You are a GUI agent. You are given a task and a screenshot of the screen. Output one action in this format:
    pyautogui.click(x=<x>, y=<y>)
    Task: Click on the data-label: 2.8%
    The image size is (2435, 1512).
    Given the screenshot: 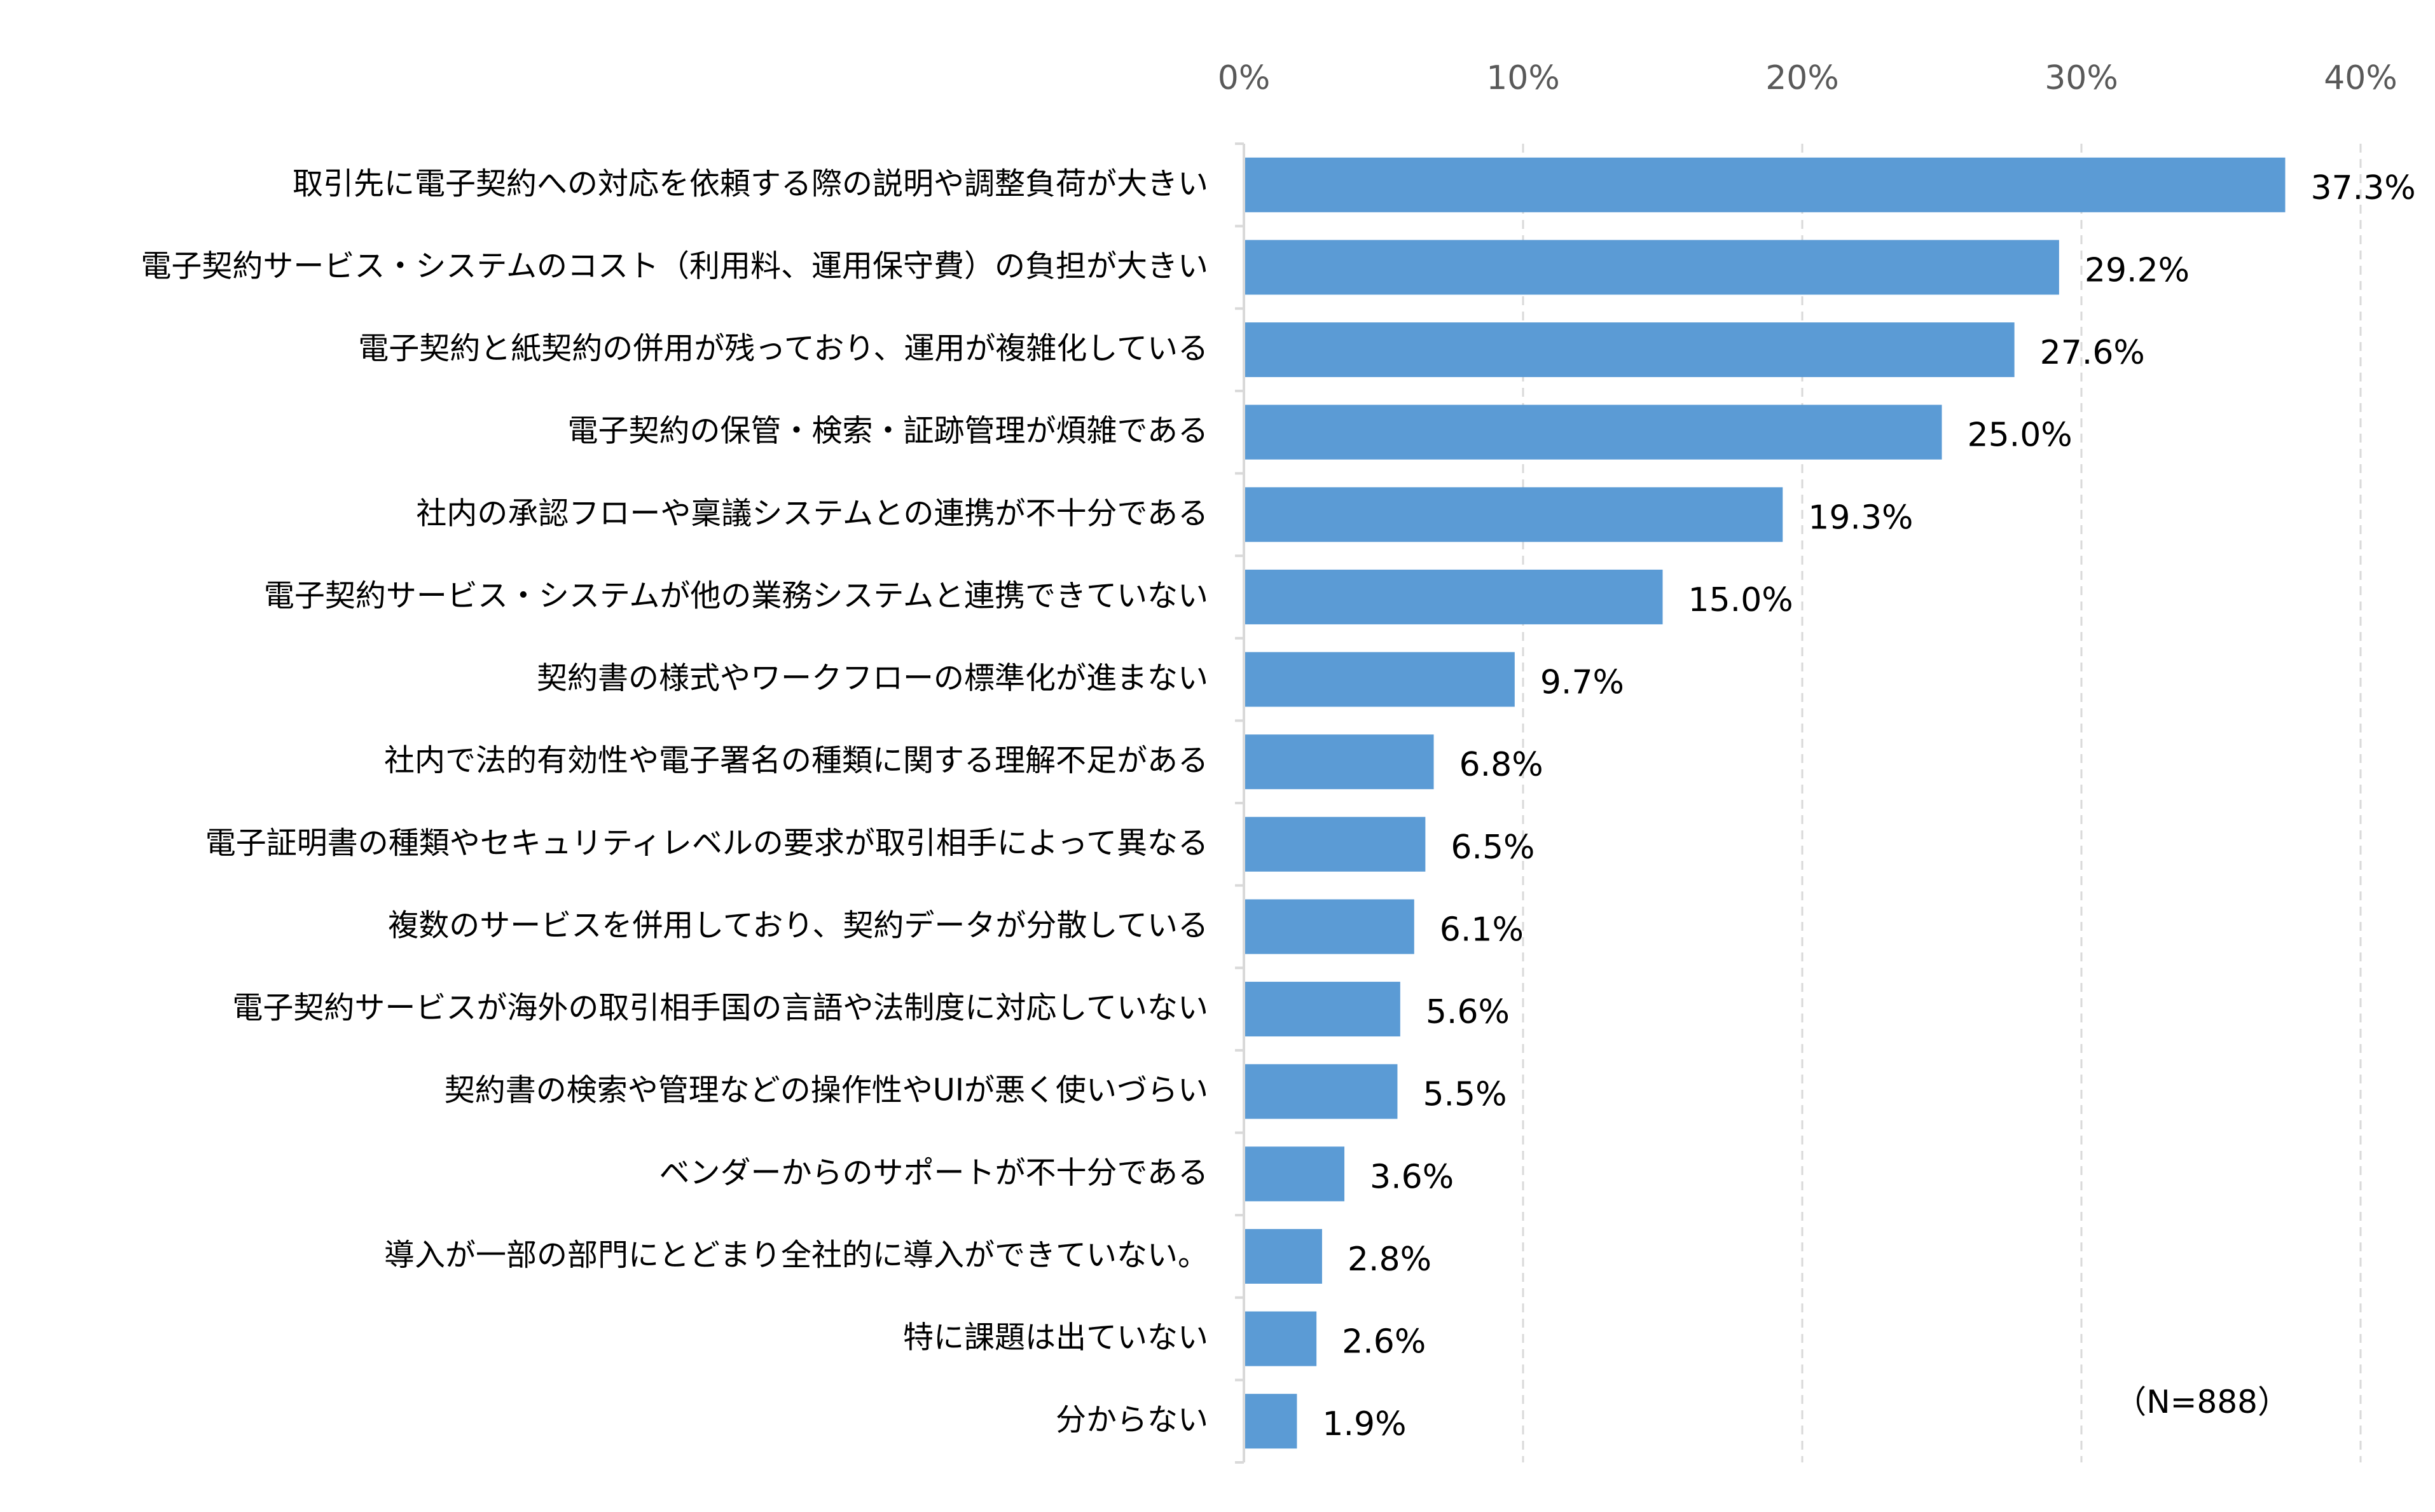 What is the action you would take?
    pyautogui.click(x=1390, y=1260)
    